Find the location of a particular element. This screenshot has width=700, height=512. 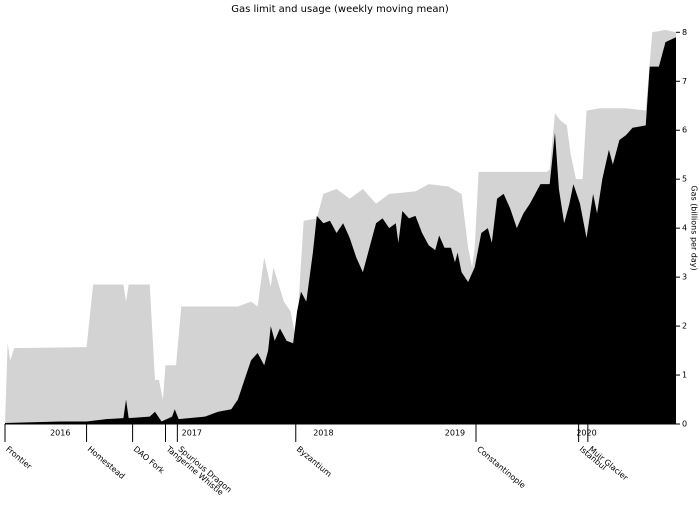

x-tick-label: 2020 is located at coordinates (586, 433).